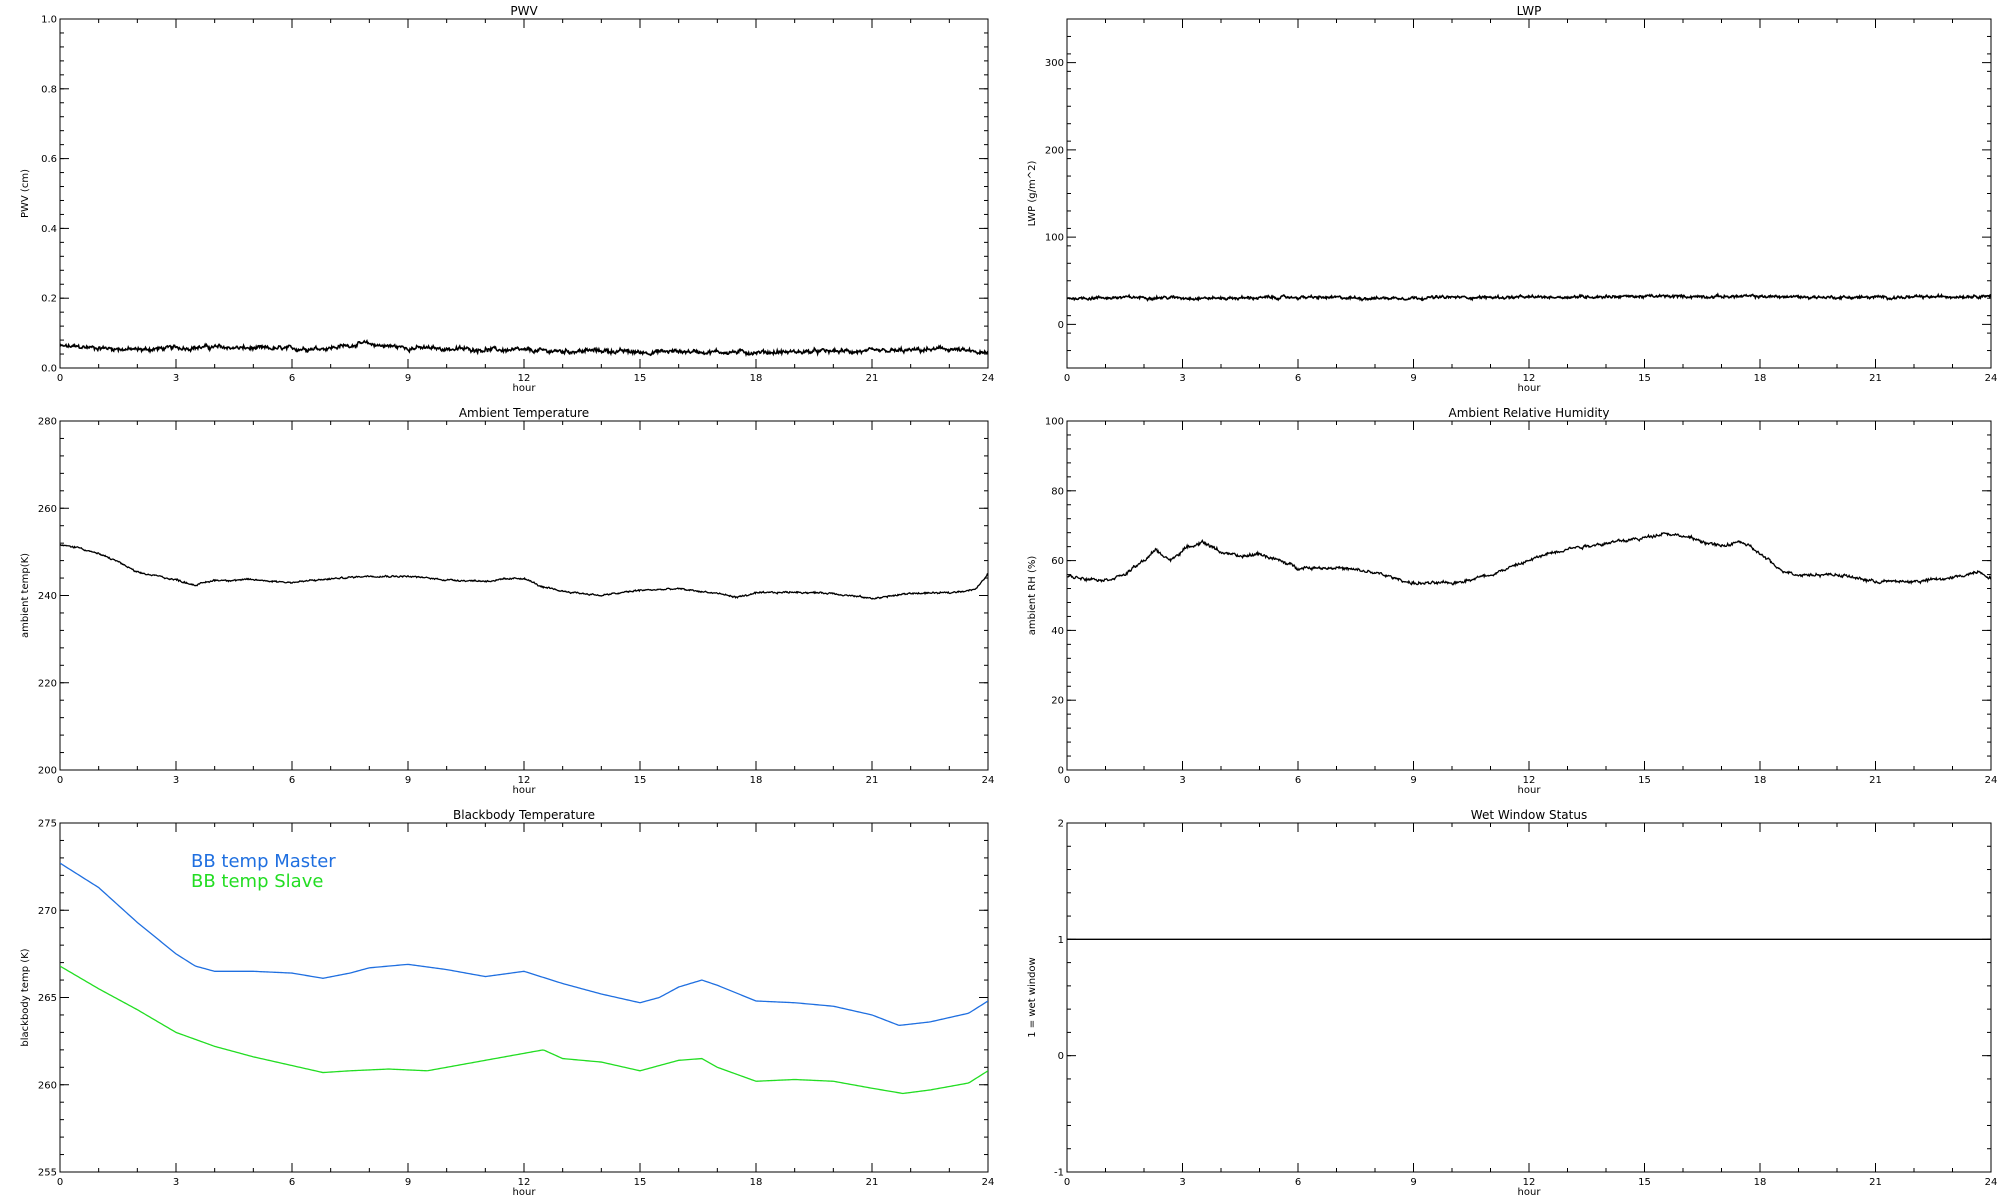  Describe the element at coordinates (25, 193) in the screenshot. I see `y-axis-label: PWV (cm)` at that location.